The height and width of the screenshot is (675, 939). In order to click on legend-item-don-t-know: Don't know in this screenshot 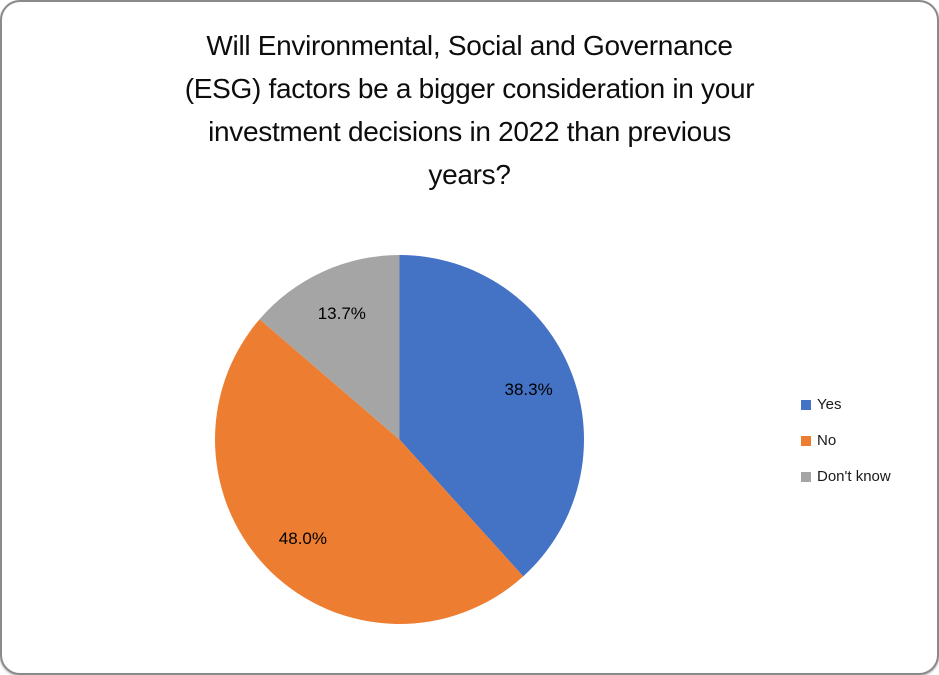, I will do `click(846, 476)`.